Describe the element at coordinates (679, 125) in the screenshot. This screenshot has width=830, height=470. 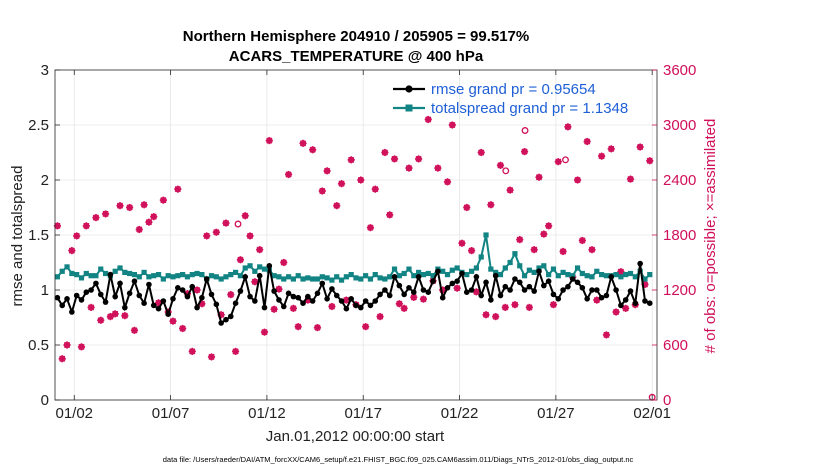
I see `y2-tick-label: 3000` at that location.